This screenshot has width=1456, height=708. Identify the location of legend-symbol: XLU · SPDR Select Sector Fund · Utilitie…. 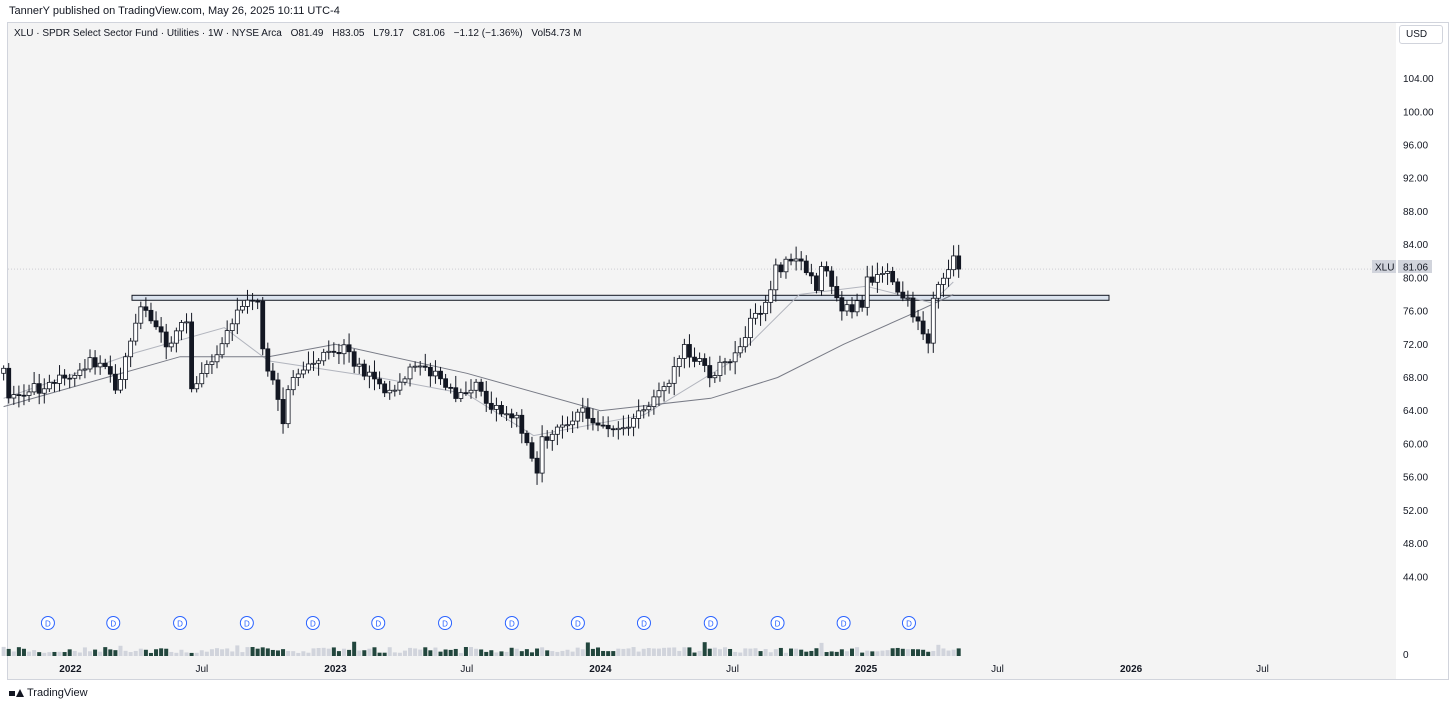
(148, 33).